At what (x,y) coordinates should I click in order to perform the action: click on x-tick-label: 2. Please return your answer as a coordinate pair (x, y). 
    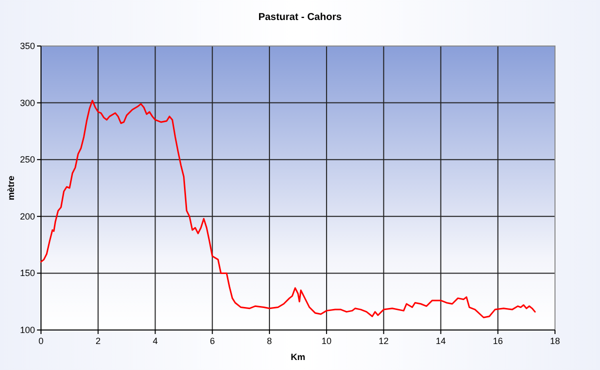
    Looking at the image, I should click on (98, 341).